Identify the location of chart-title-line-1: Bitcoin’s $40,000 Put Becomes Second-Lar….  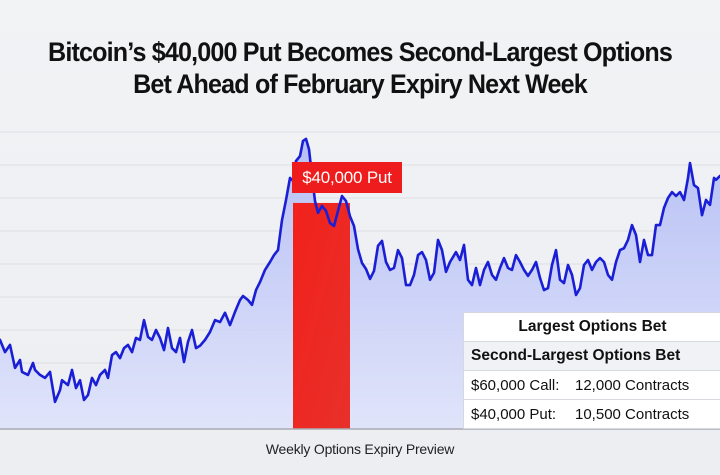
(360, 52).